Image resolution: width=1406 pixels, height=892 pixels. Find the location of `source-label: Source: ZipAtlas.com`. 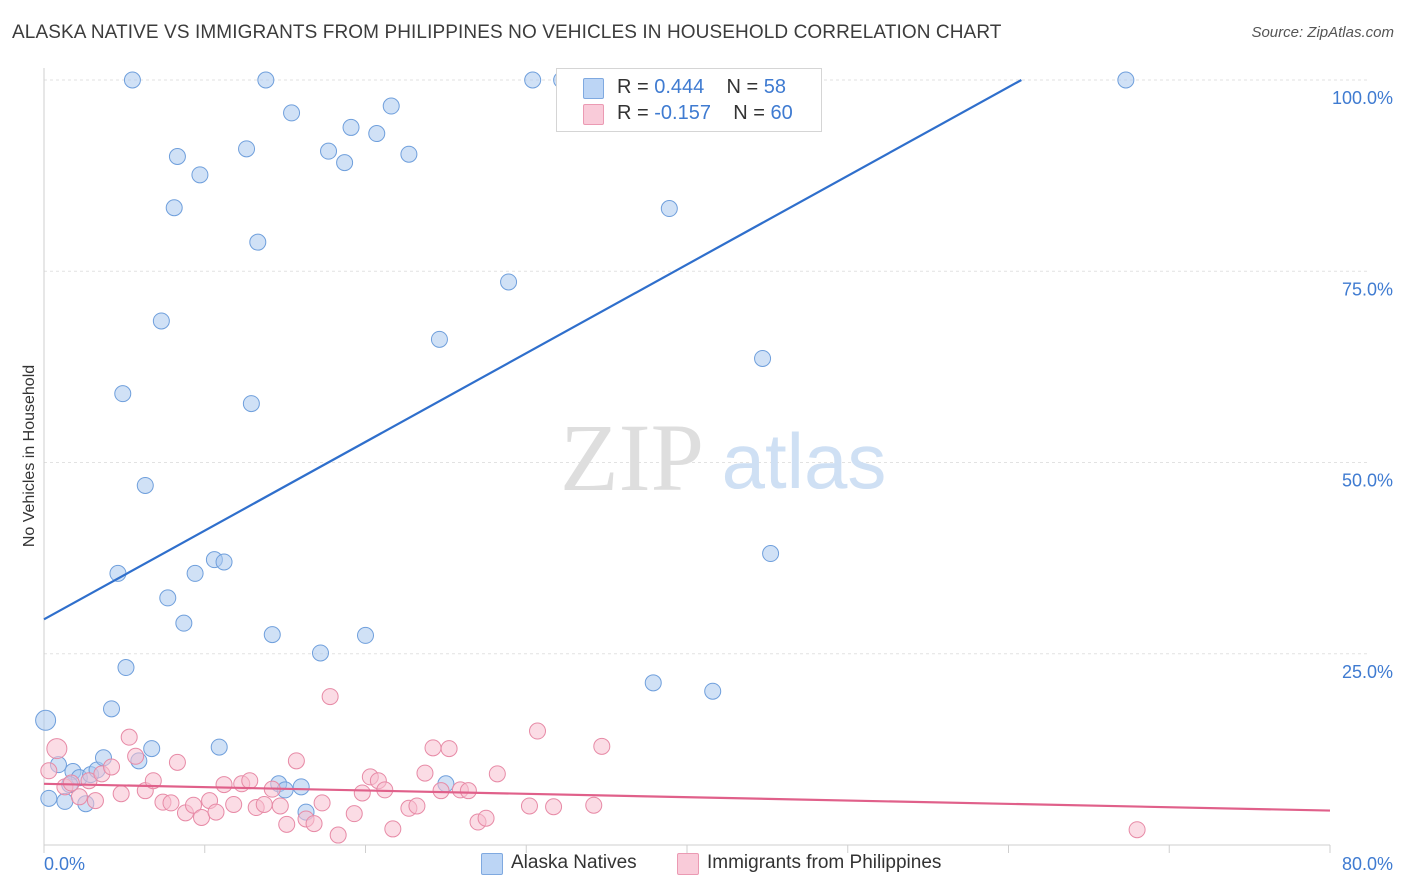

source-label: Source: ZipAtlas.com is located at coordinates (1322, 32).